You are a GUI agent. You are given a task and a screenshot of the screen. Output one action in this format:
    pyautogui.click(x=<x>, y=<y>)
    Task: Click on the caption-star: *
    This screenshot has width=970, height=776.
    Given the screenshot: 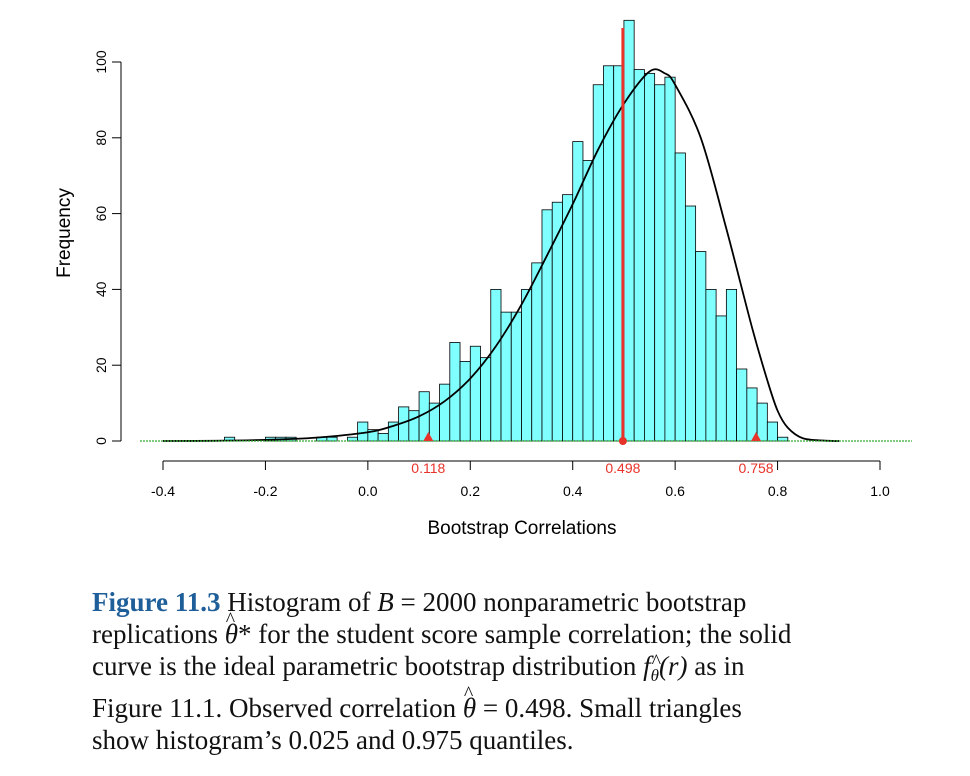 What is the action you would take?
    pyautogui.click(x=244, y=634)
    